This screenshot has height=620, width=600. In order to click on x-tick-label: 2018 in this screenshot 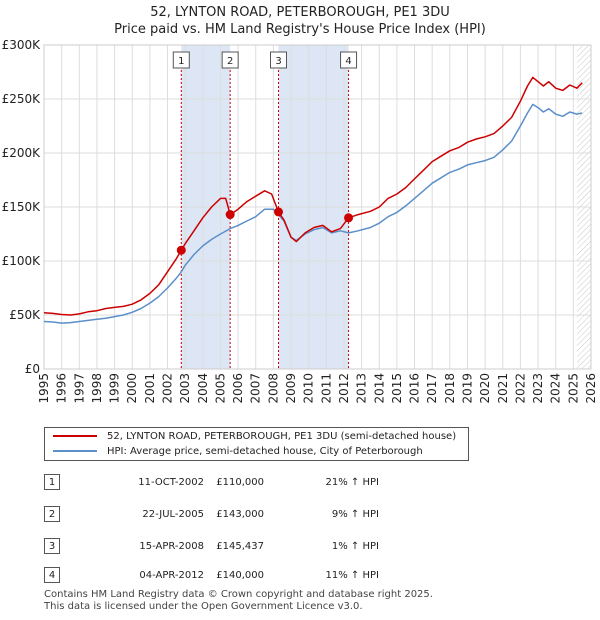, I will do `click(450, 388)`.